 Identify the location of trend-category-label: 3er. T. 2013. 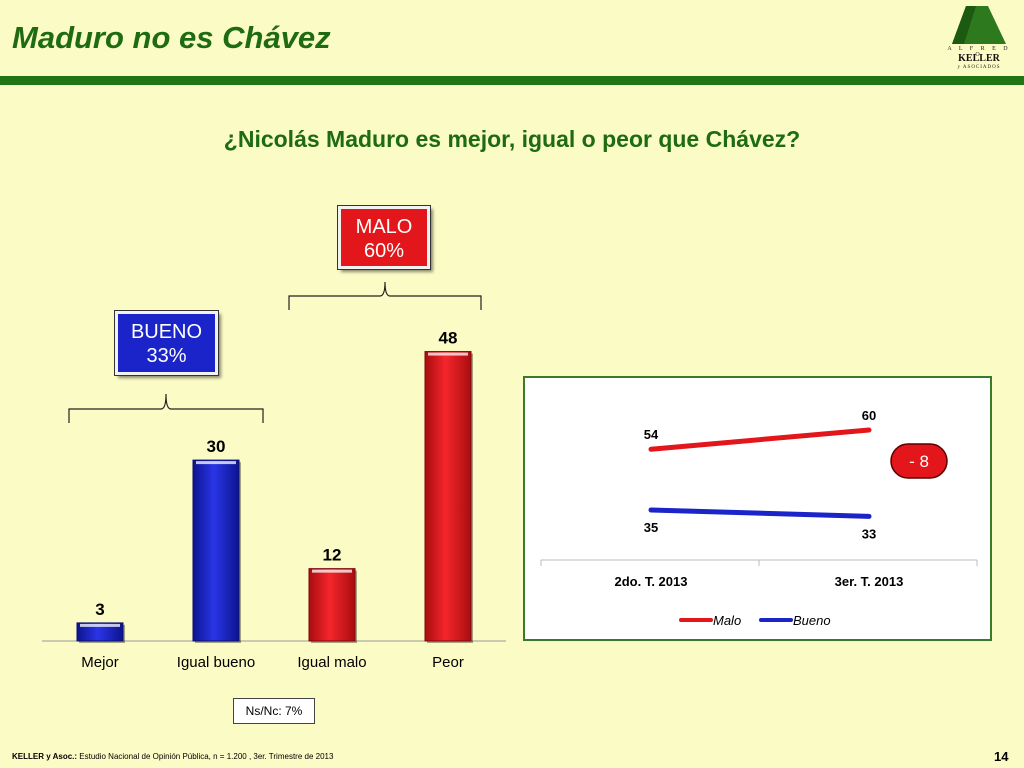
(869, 581).